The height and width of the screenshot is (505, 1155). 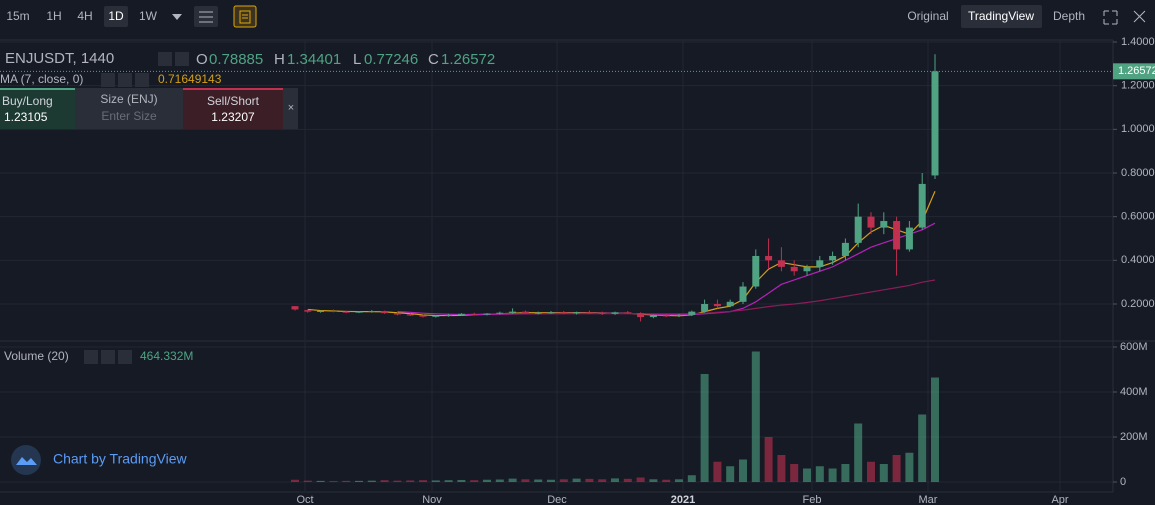 I want to click on watermark-logo, so click(x=26, y=460).